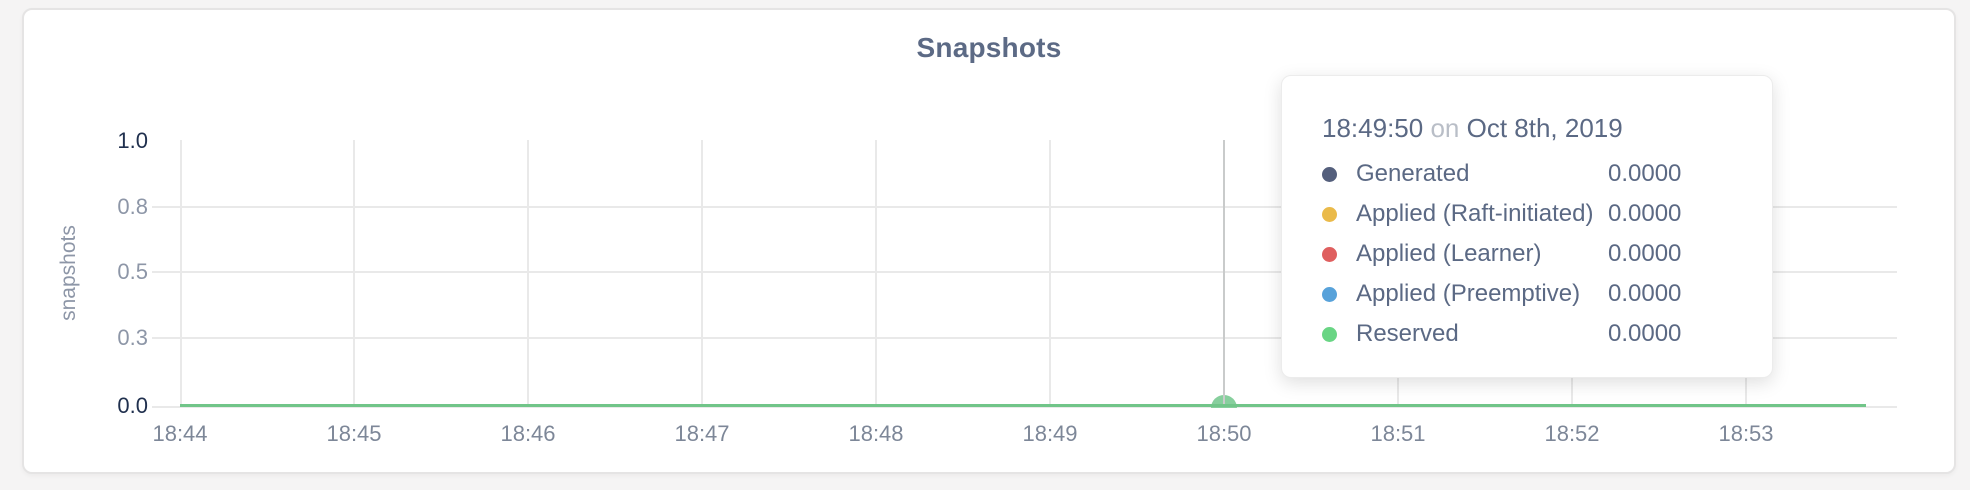 This screenshot has height=490, width=1970. Describe the element at coordinates (132, 140) in the screenshot. I see `y-tick-label: 1.0` at that location.